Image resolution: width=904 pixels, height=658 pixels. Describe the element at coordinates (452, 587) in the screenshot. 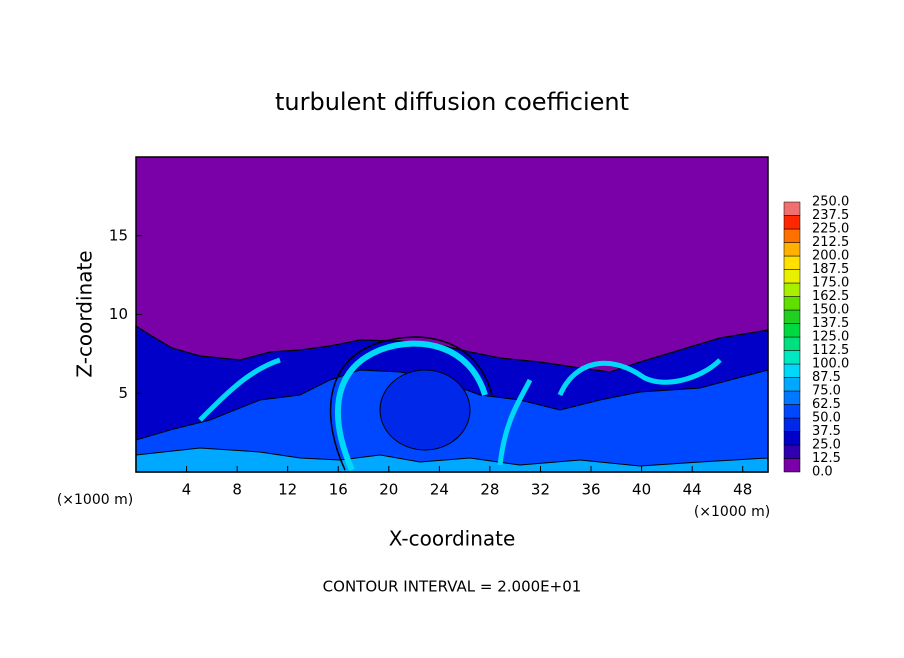

I see `footer-note: CONTOUR INTERVAL = 2.000E+01` at that location.